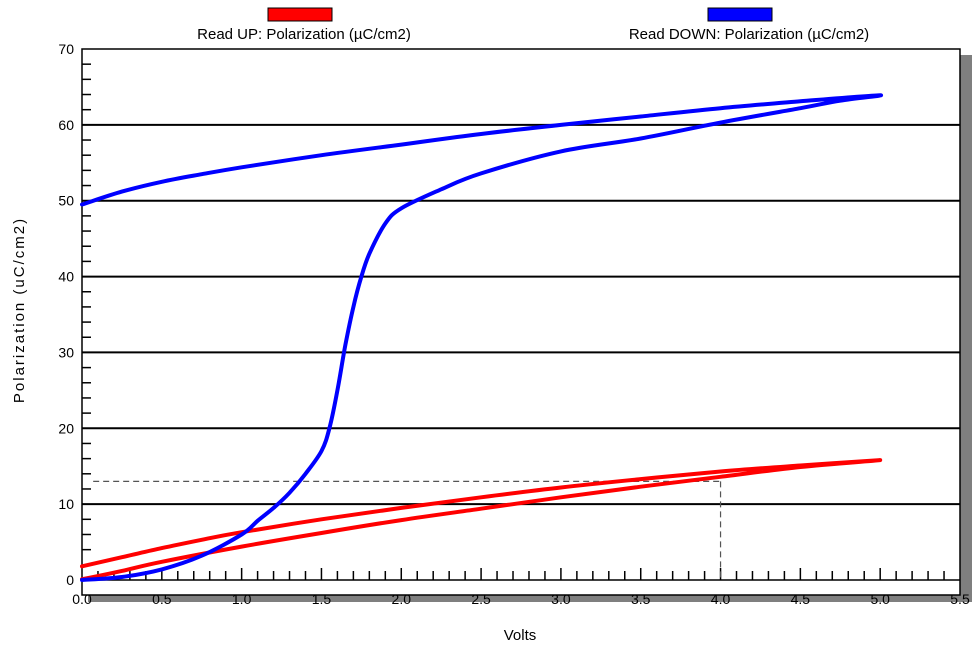 This screenshot has height=652, width=972. Describe the element at coordinates (66, 277) in the screenshot. I see `y-tick-label: 40` at that location.